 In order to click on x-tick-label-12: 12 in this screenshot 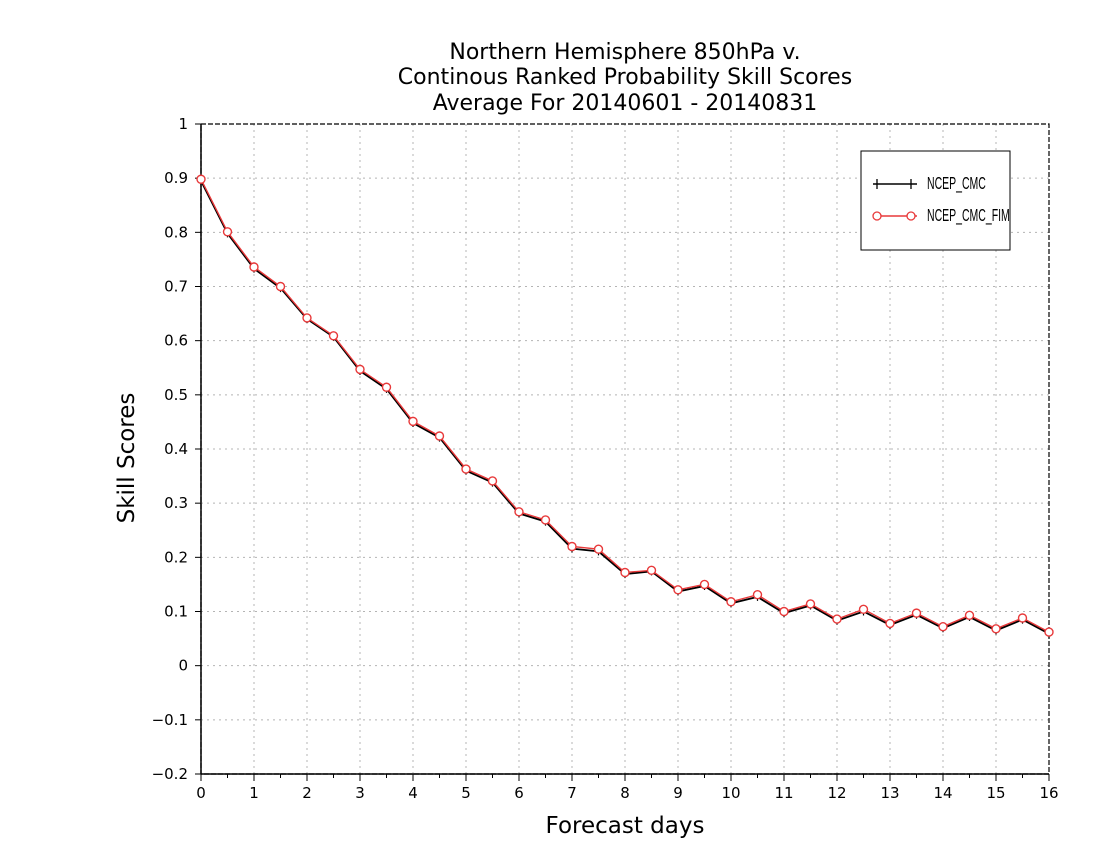, I will do `click(836, 793)`.